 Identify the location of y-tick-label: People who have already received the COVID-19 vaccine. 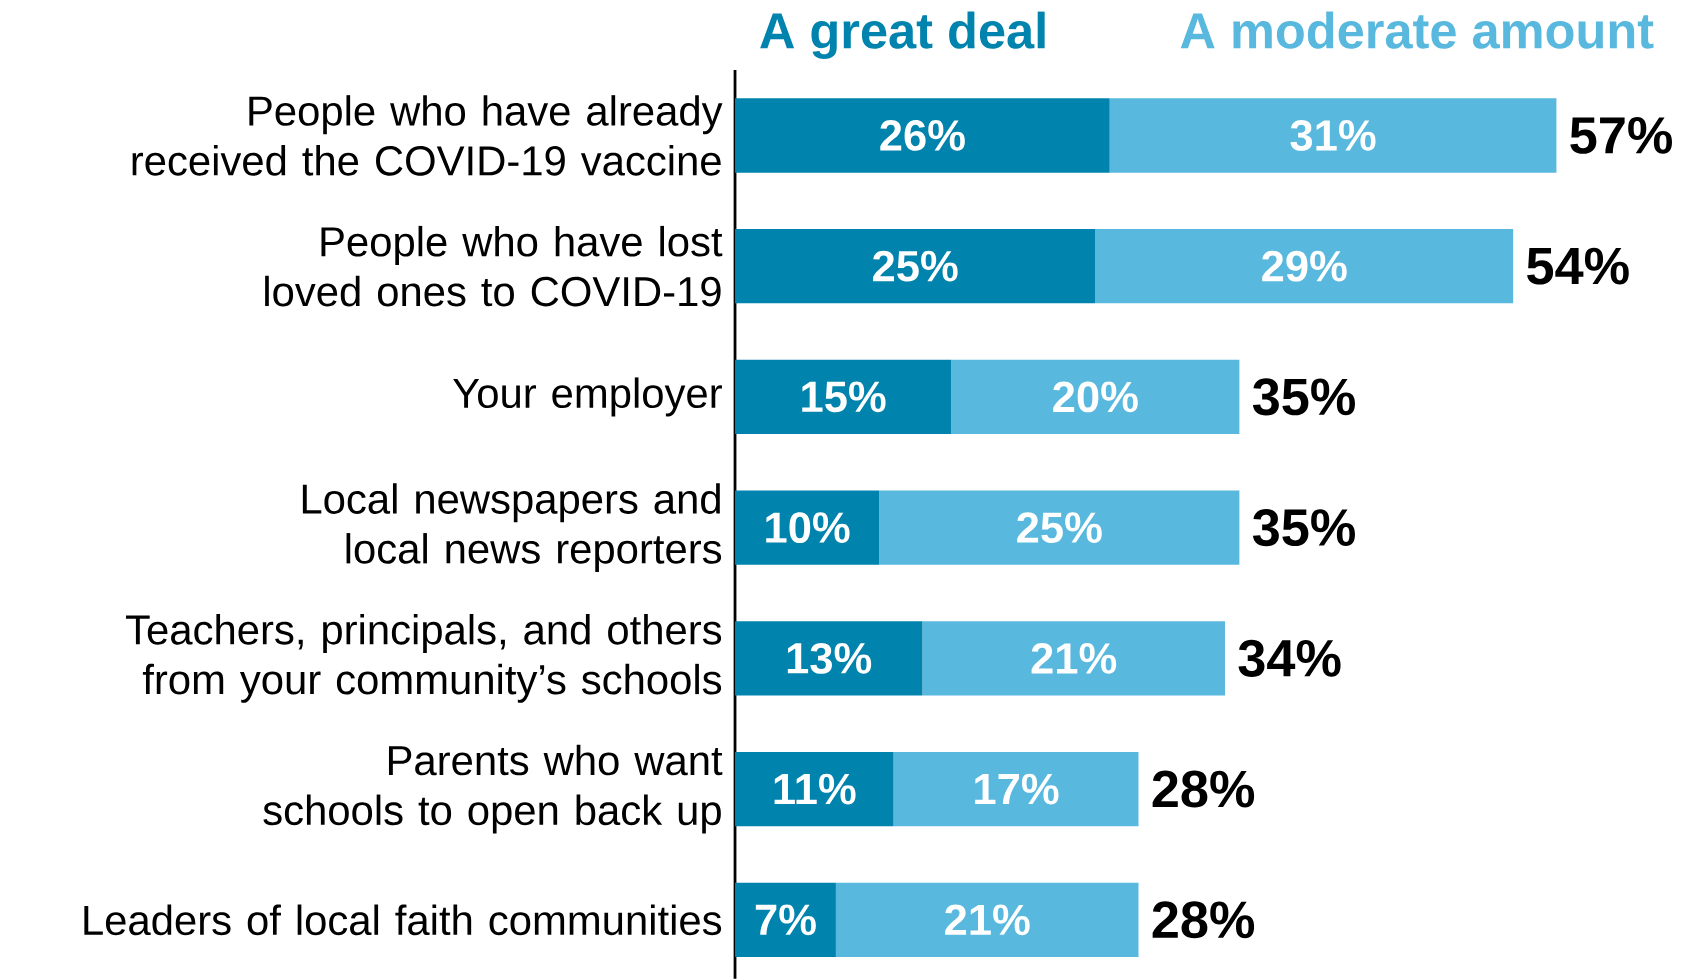
(427, 135).